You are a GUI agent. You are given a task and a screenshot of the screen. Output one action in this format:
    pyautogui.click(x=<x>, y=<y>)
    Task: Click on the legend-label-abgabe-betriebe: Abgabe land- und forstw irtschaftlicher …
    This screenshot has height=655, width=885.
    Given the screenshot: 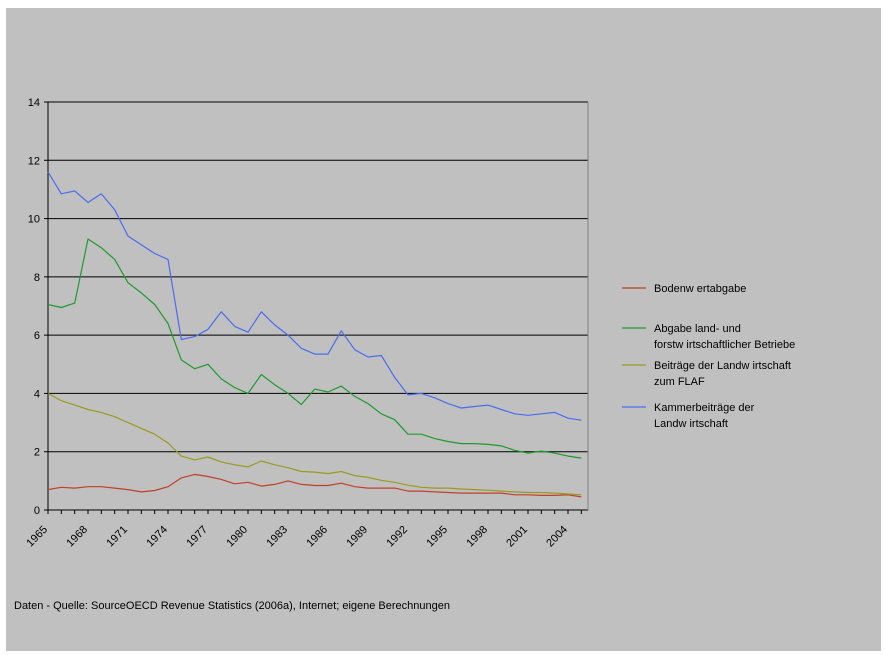 What is the action you would take?
    pyautogui.click(x=724, y=337)
    